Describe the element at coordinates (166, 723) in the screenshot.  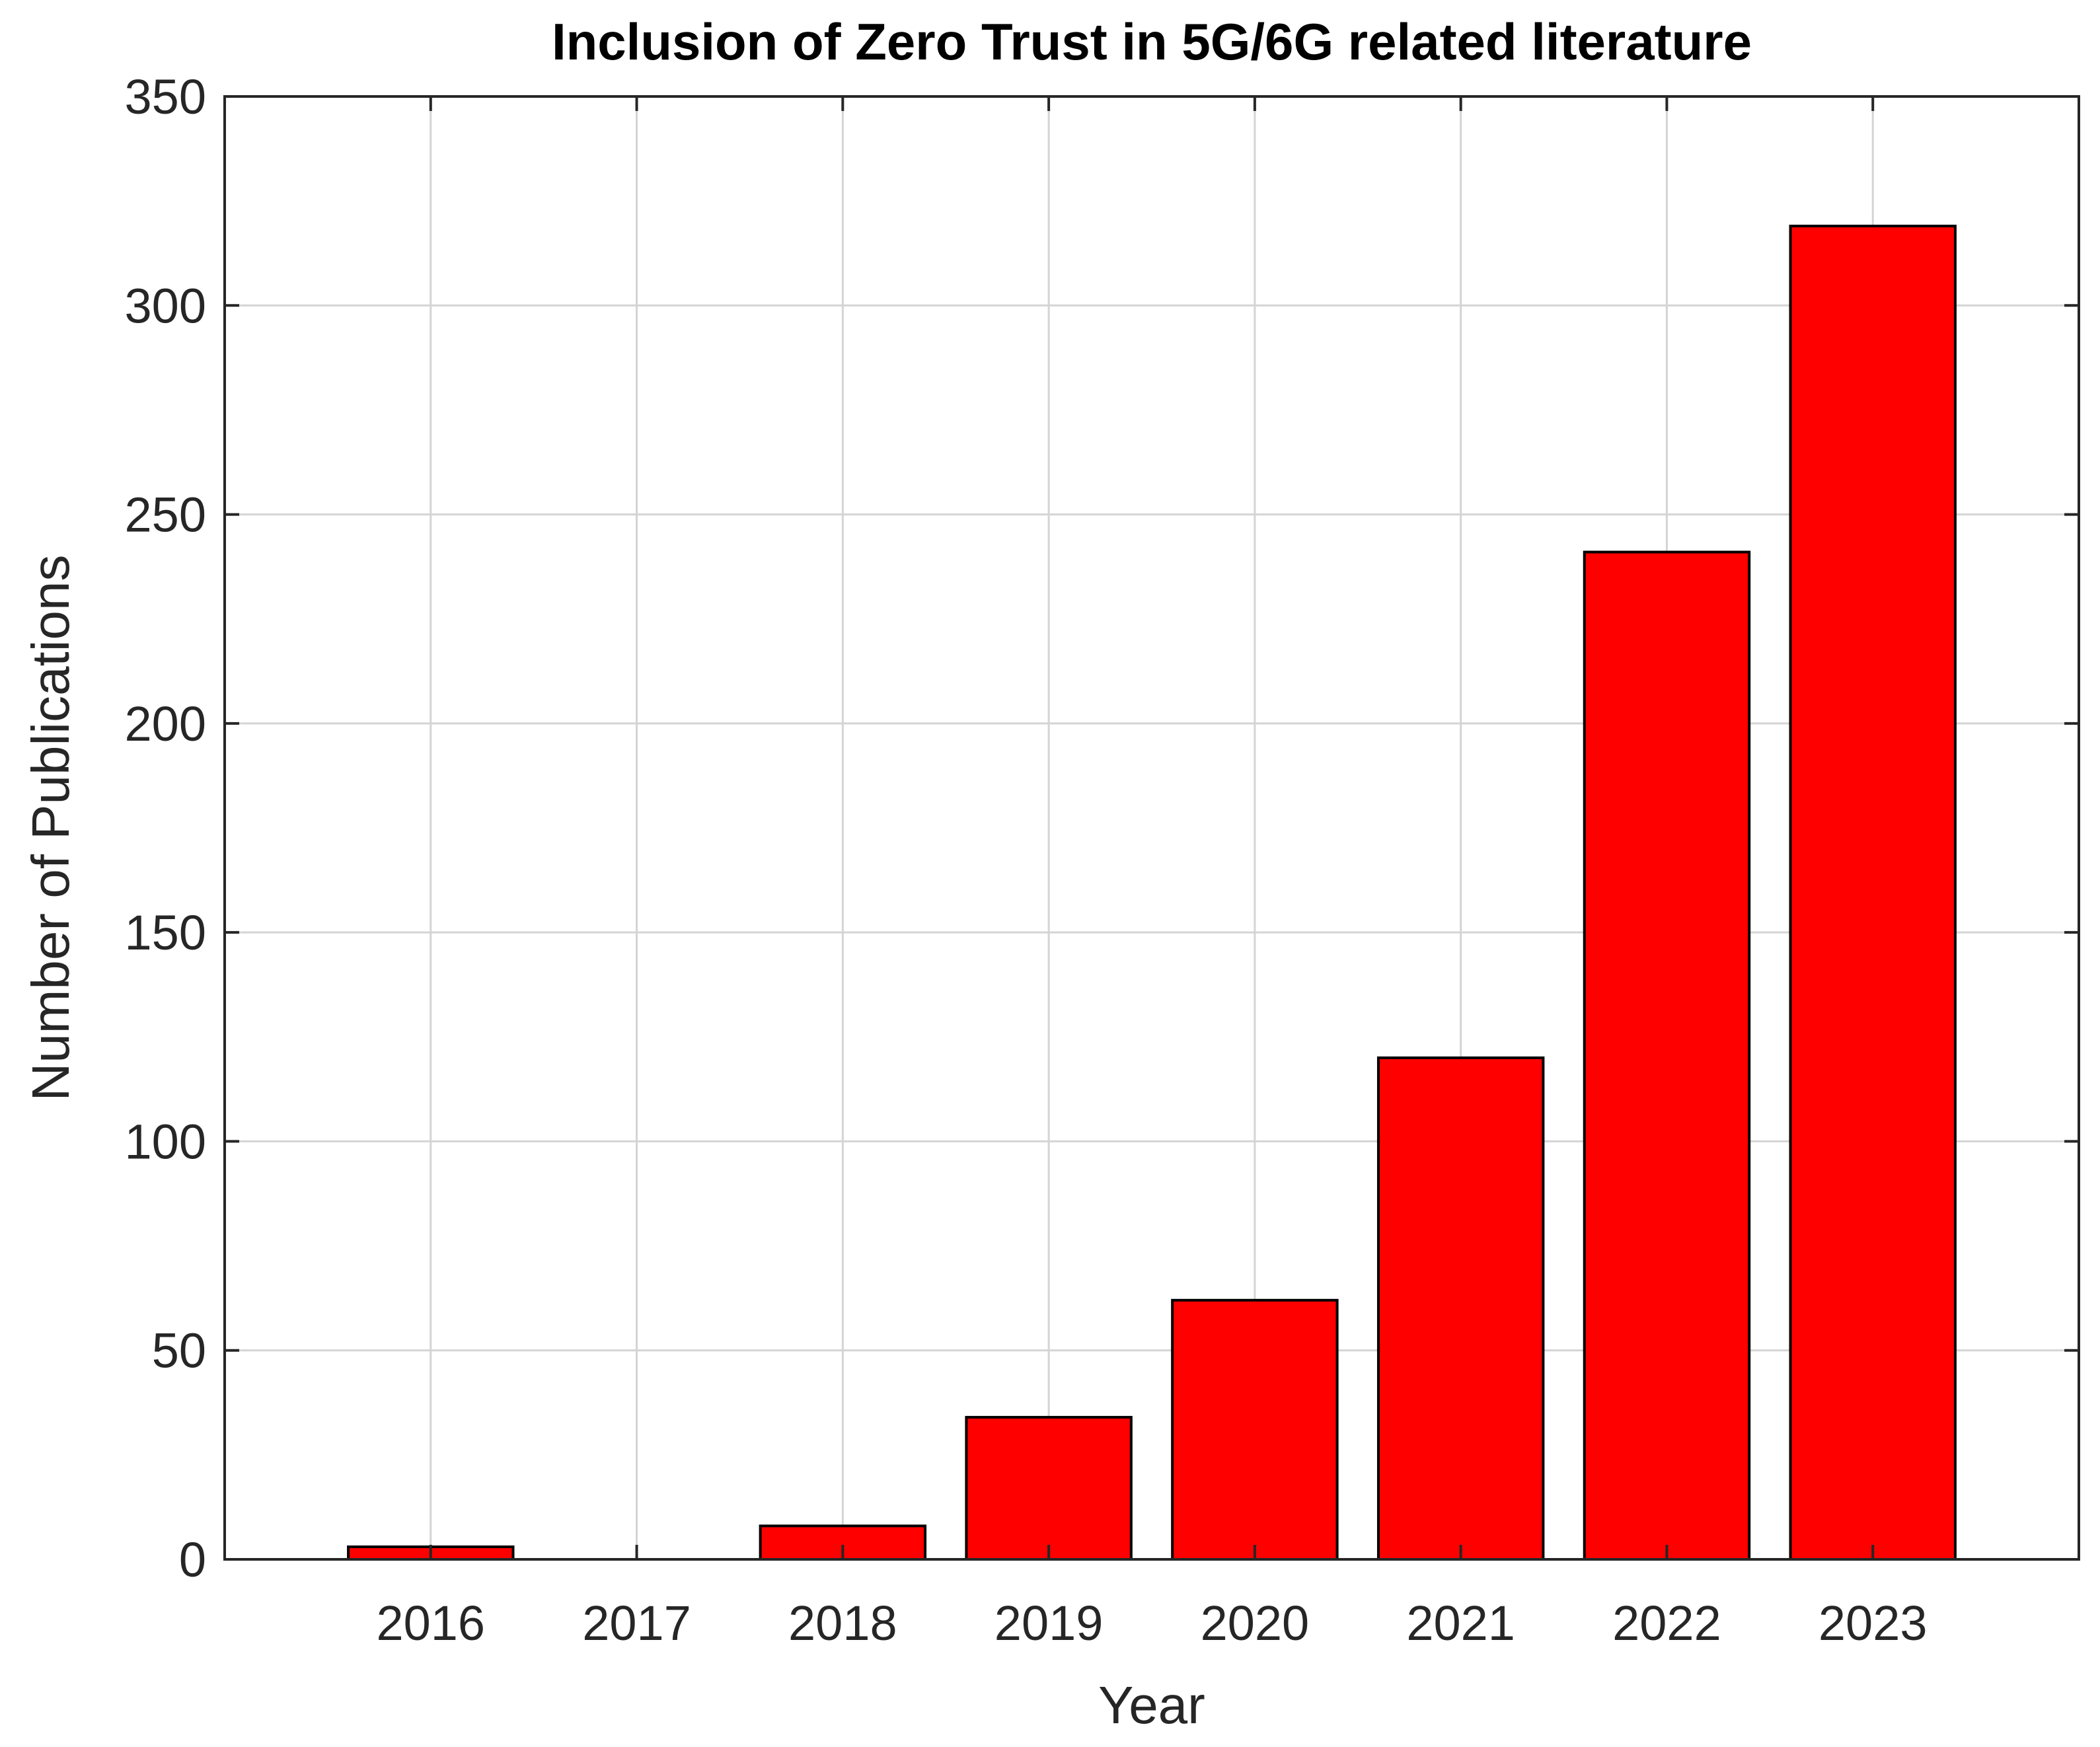
I see `y-tick-label: 200` at that location.